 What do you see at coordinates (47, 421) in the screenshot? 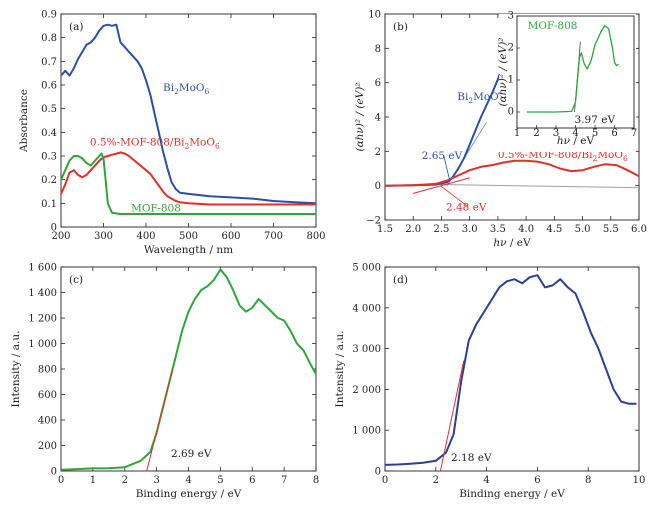
I see `y-tick-label: 400` at bounding box center [47, 421].